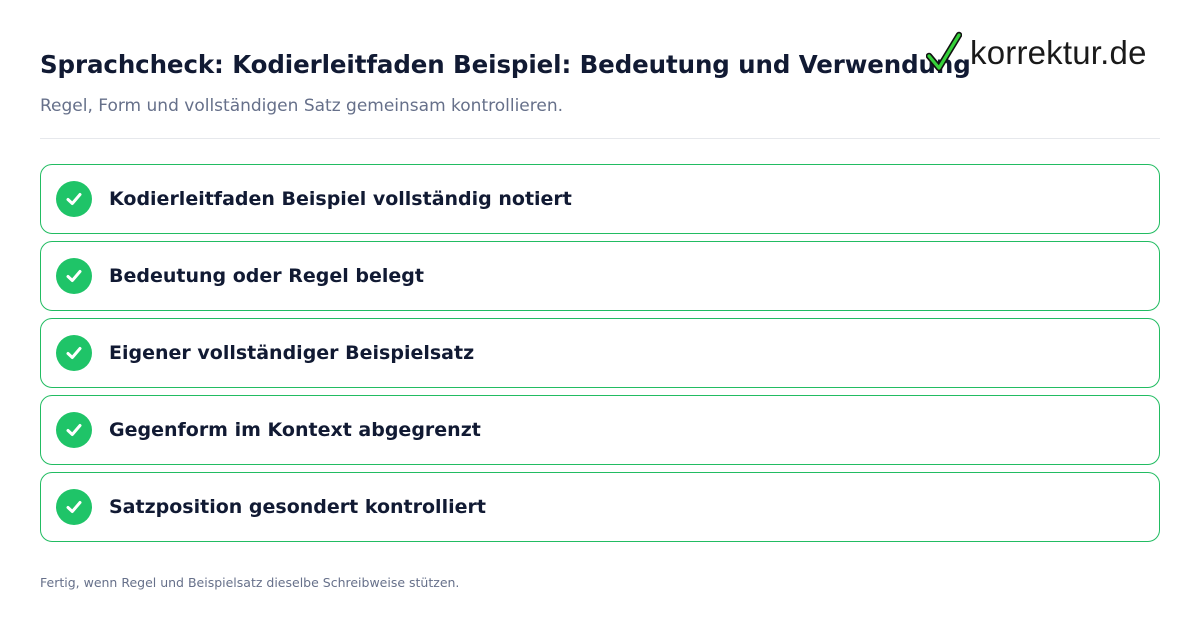 The height and width of the screenshot is (630, 1200). What do you see at coordinates (600, 430) in the screenshot?
I see `checklist-item: Gegenform im Kontext abgegrenzt` at bounding box center [600, 430].